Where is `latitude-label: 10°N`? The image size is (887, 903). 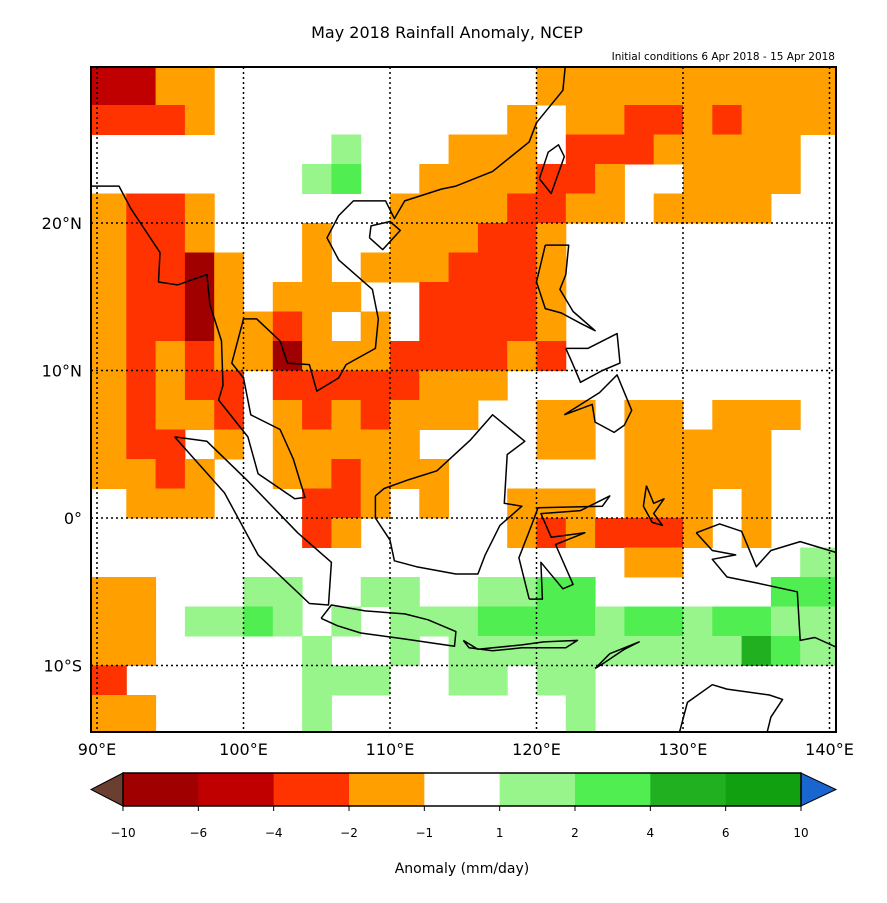
latitude-label: 10°N is located at coordinates (62, 371).